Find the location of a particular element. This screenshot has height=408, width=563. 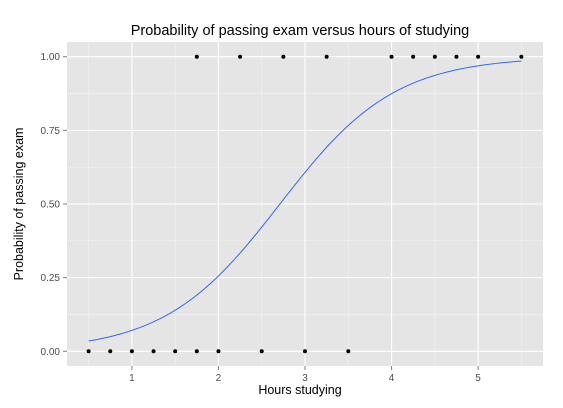

x-tick-label: 5 is located at coordinates (478, 378).